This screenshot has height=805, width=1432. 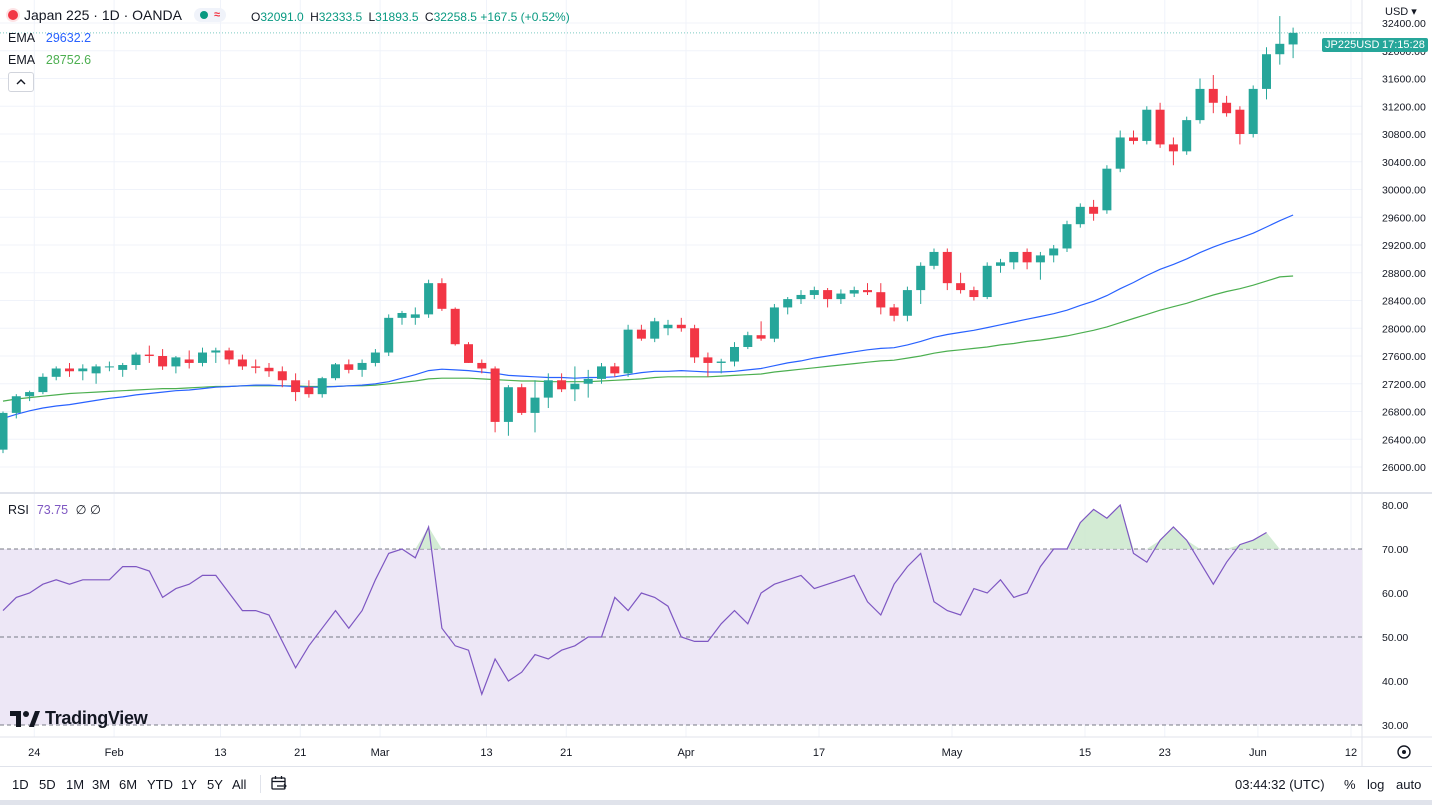 What do you see at coordinates (279, 783) in the screenshot?
I see `calendar-range-icon` at bounding box center [279, 783].